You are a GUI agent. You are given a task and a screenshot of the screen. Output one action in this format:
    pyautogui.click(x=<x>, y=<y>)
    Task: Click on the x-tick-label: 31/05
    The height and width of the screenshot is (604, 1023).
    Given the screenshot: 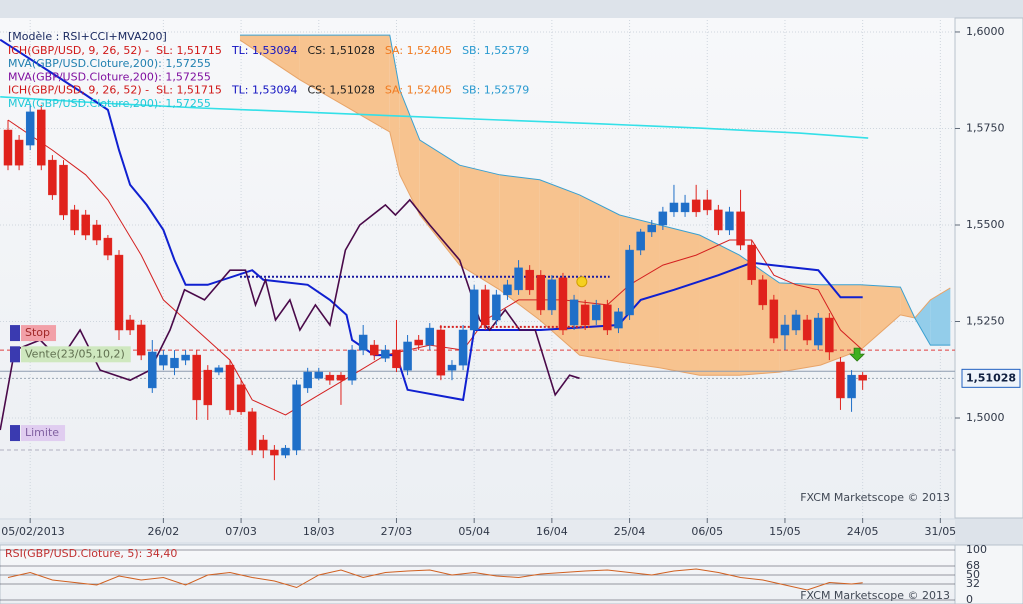 What is the action you would take?
    pyautogui.click(x=940, y=531)
    